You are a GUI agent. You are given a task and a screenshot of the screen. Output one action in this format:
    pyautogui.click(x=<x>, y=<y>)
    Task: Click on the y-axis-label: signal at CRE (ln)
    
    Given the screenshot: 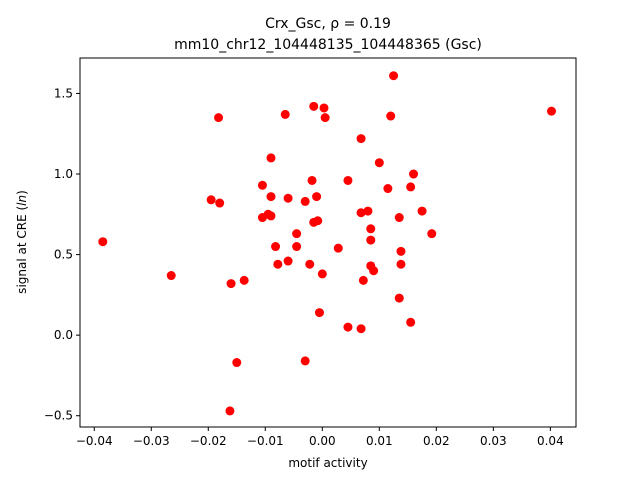 What is the action you would take?
    pyautogui.click(x=22, y=242)
    